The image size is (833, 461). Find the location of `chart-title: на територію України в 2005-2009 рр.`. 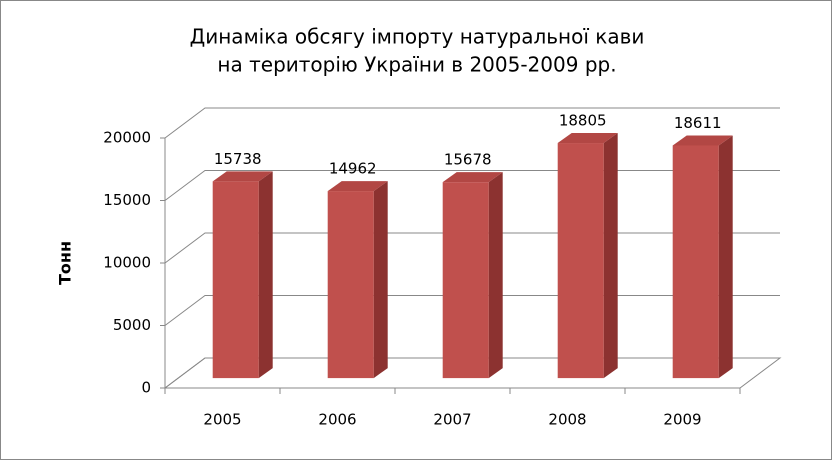

chart-title: на територію України в 2005-2009 рр. is located at coordinates (416, 65).